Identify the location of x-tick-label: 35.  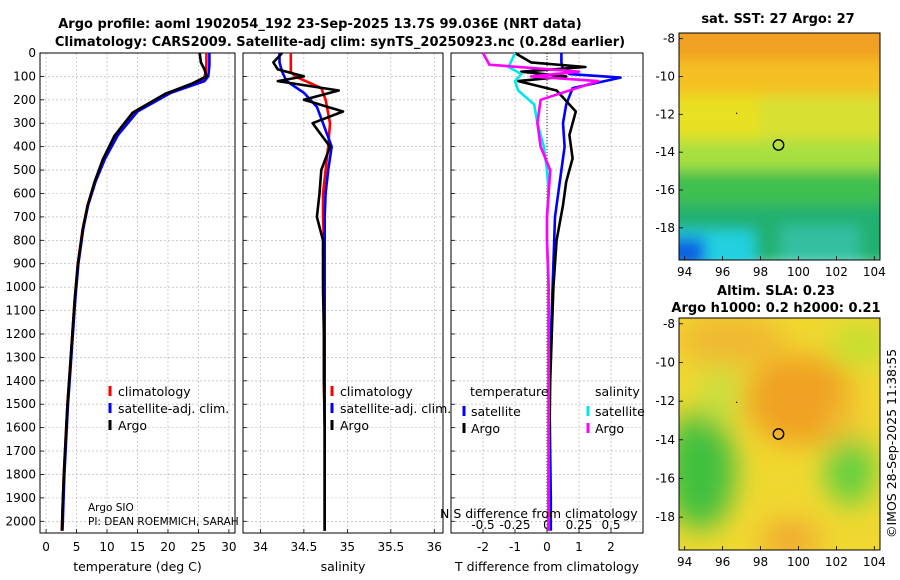
(347, 547).